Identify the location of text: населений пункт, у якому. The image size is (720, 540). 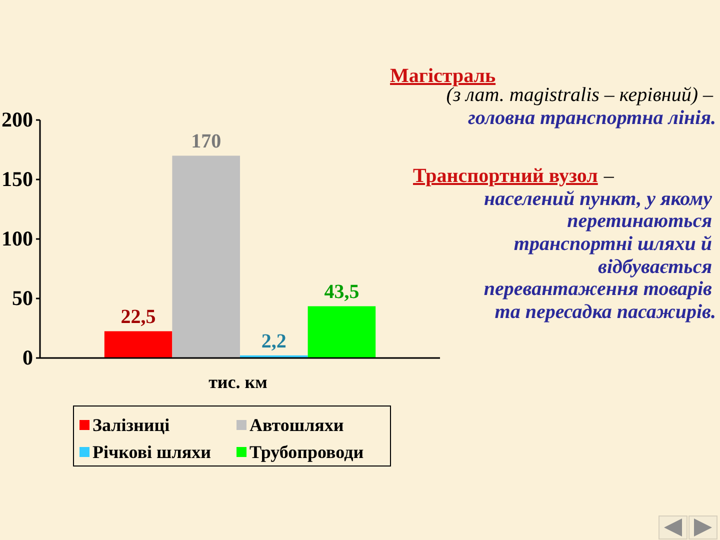
(598, 199).